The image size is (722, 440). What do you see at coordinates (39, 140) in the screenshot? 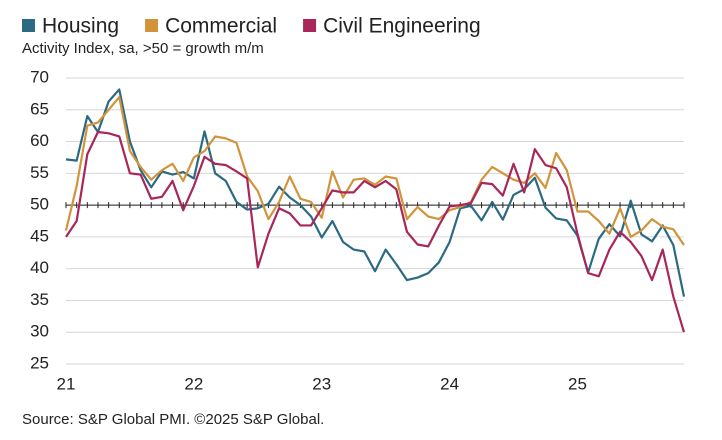
I see `y-tick-label: 60` at bounding box center [39, 140].